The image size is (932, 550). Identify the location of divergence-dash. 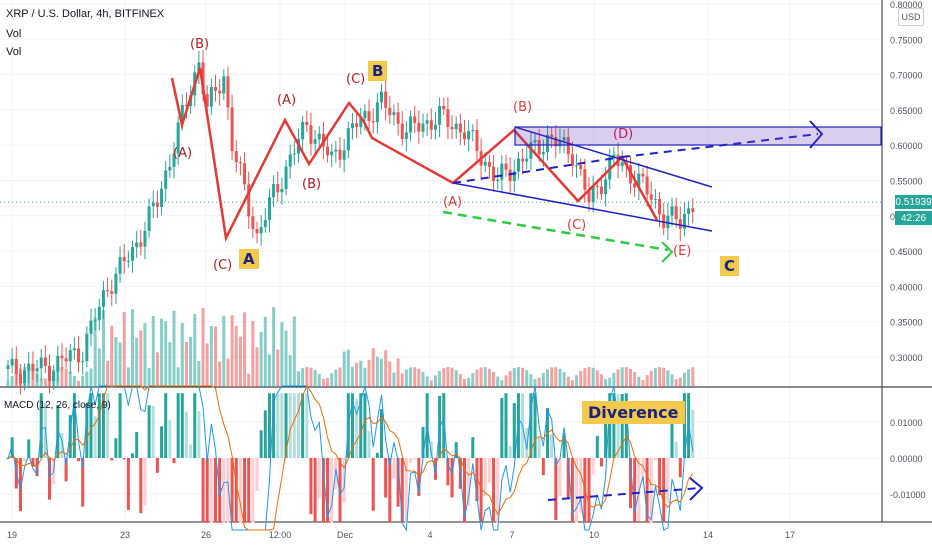
(624, 494).